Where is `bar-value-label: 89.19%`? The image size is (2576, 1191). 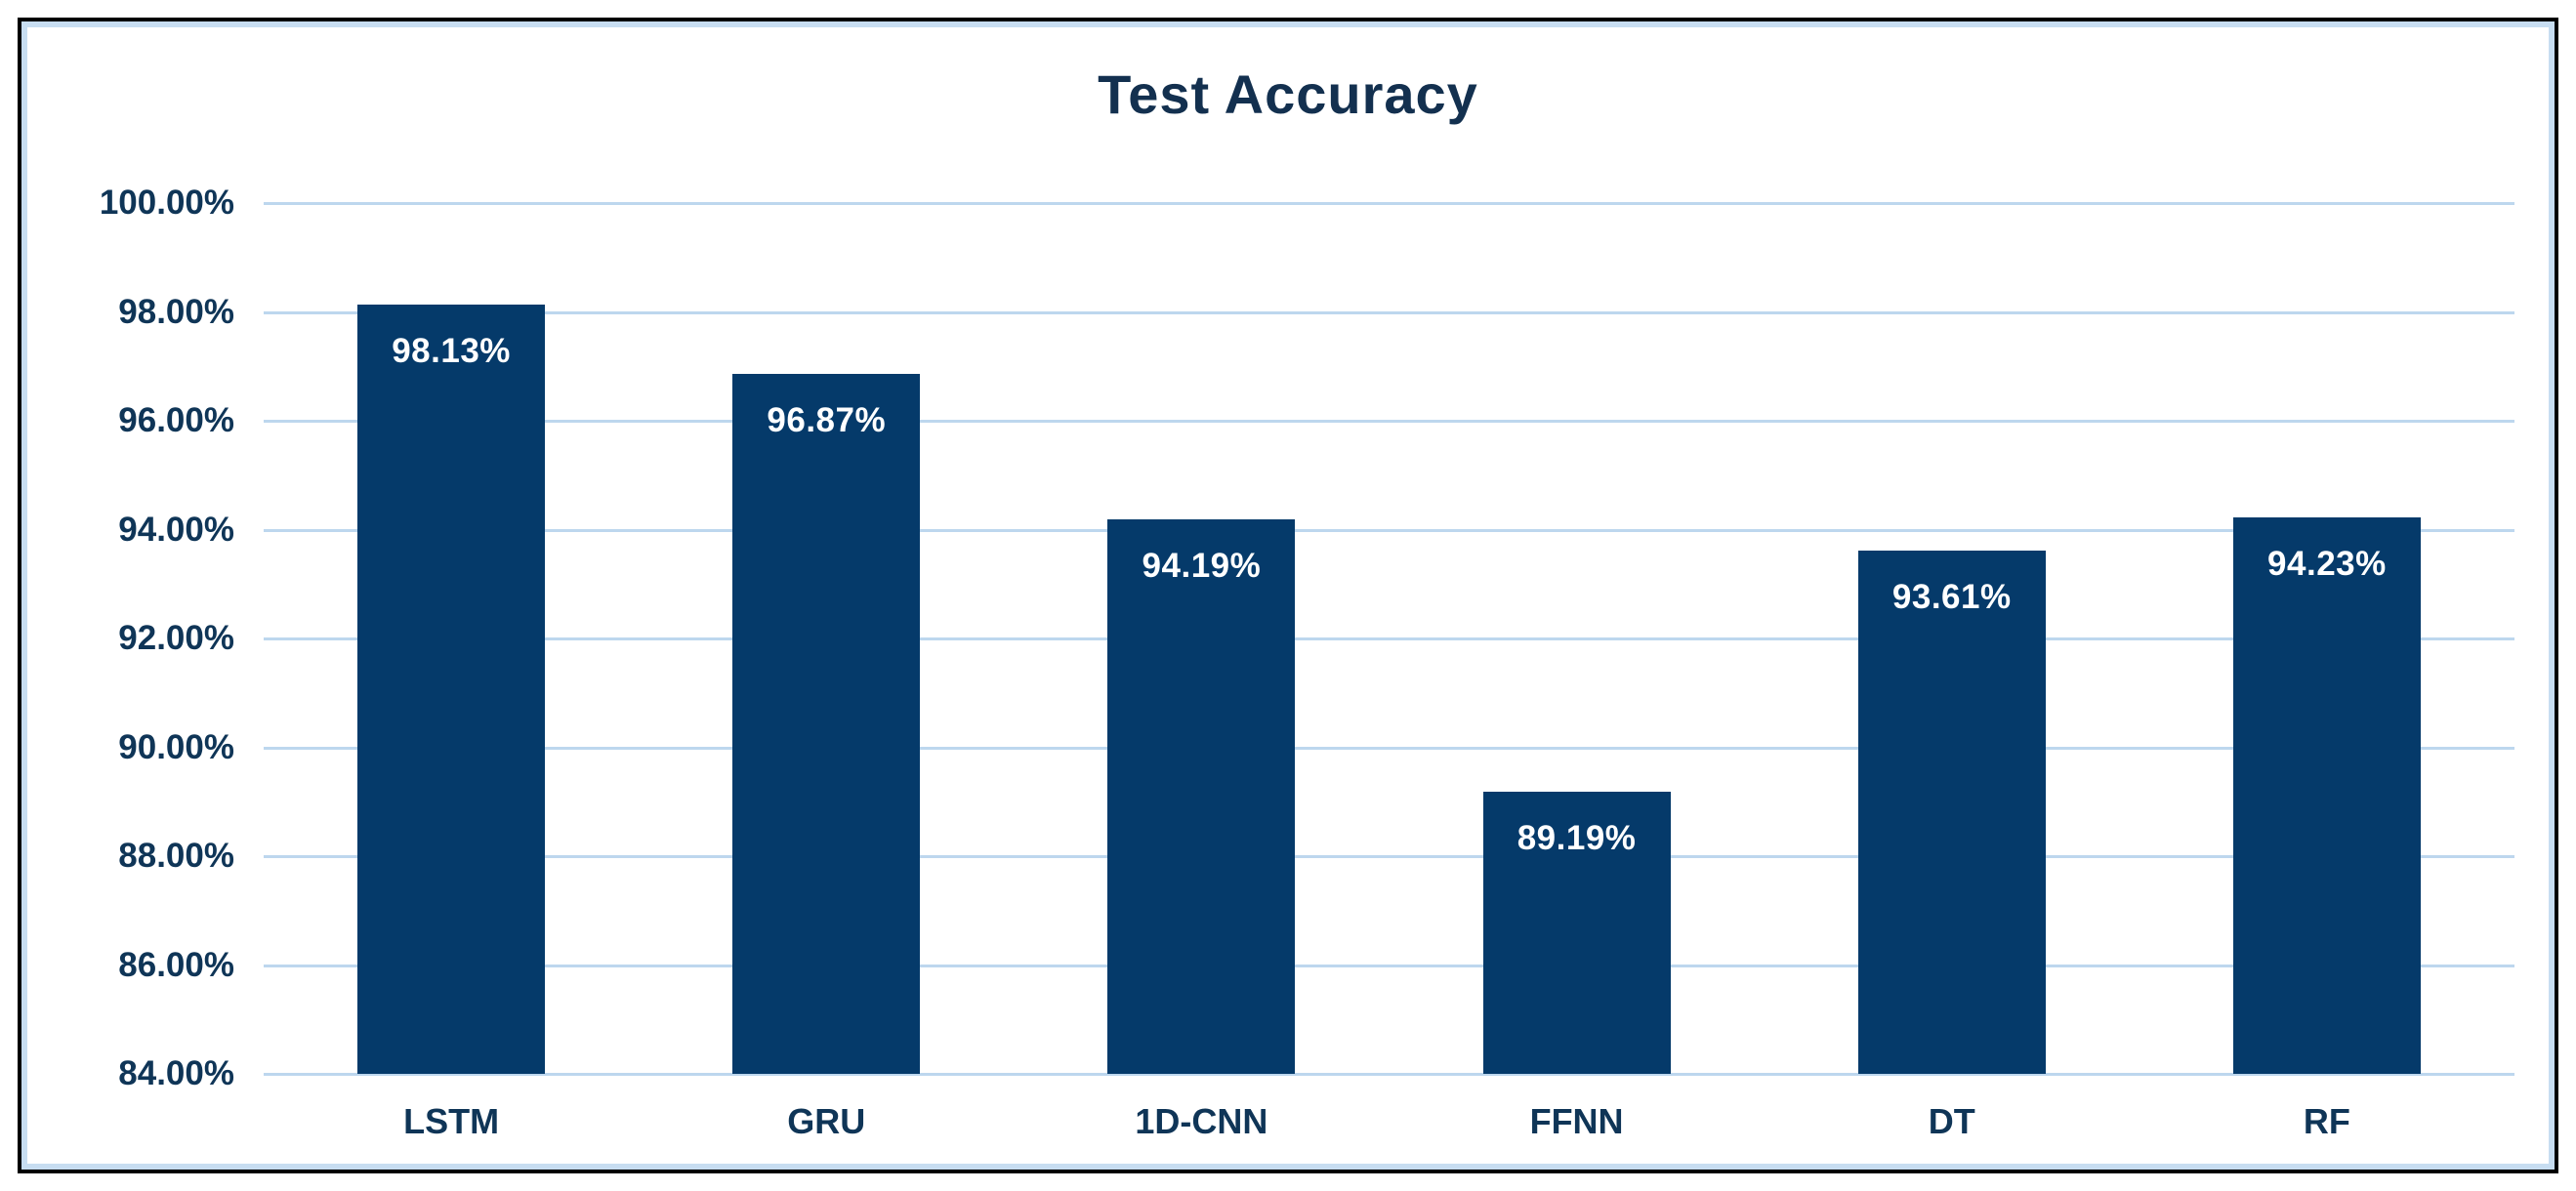
bar-value-label: 89.19% is located at coordinates (1577, 837).